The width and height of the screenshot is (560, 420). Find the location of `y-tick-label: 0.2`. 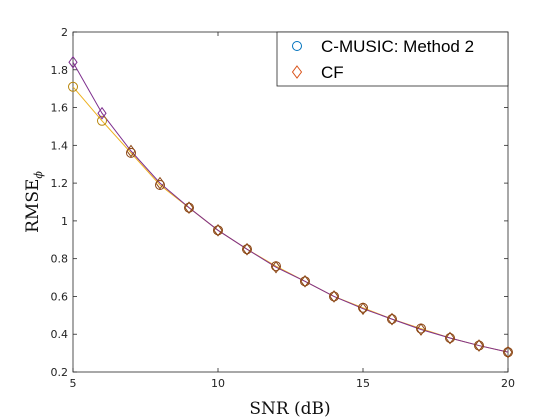

y-tick-label: 0.2 is located at coordinates (60, 372).